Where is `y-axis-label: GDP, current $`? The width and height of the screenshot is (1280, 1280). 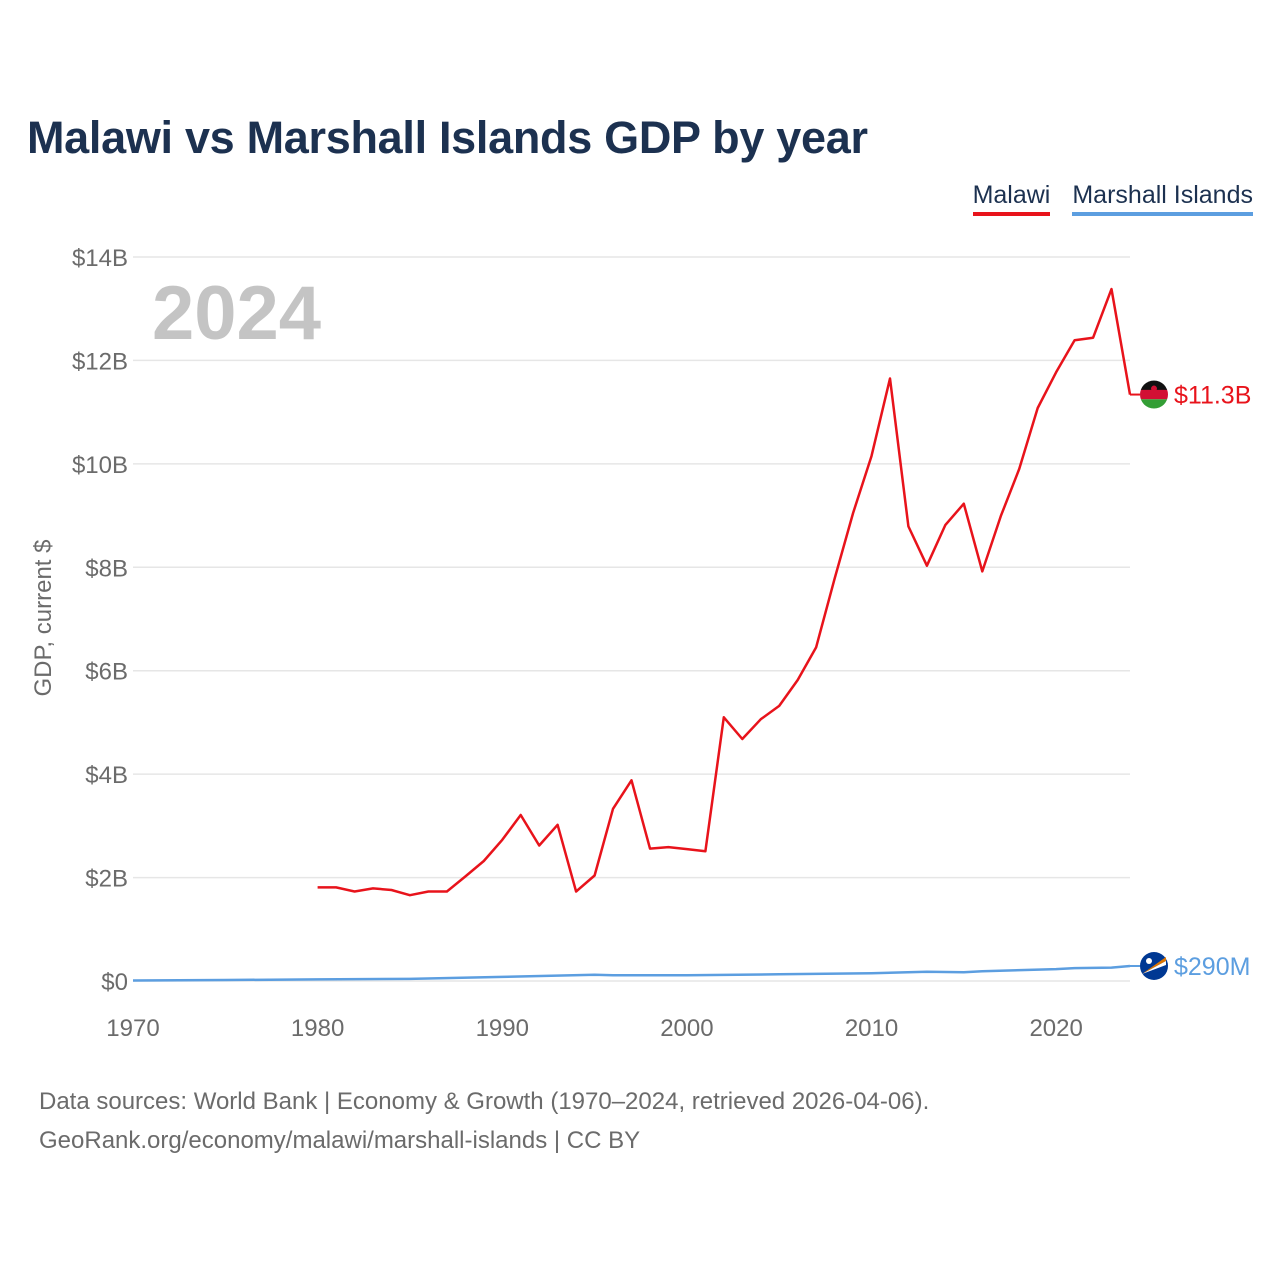 y-axis-label: GDP, current $ is located at coordinates (43, 618).